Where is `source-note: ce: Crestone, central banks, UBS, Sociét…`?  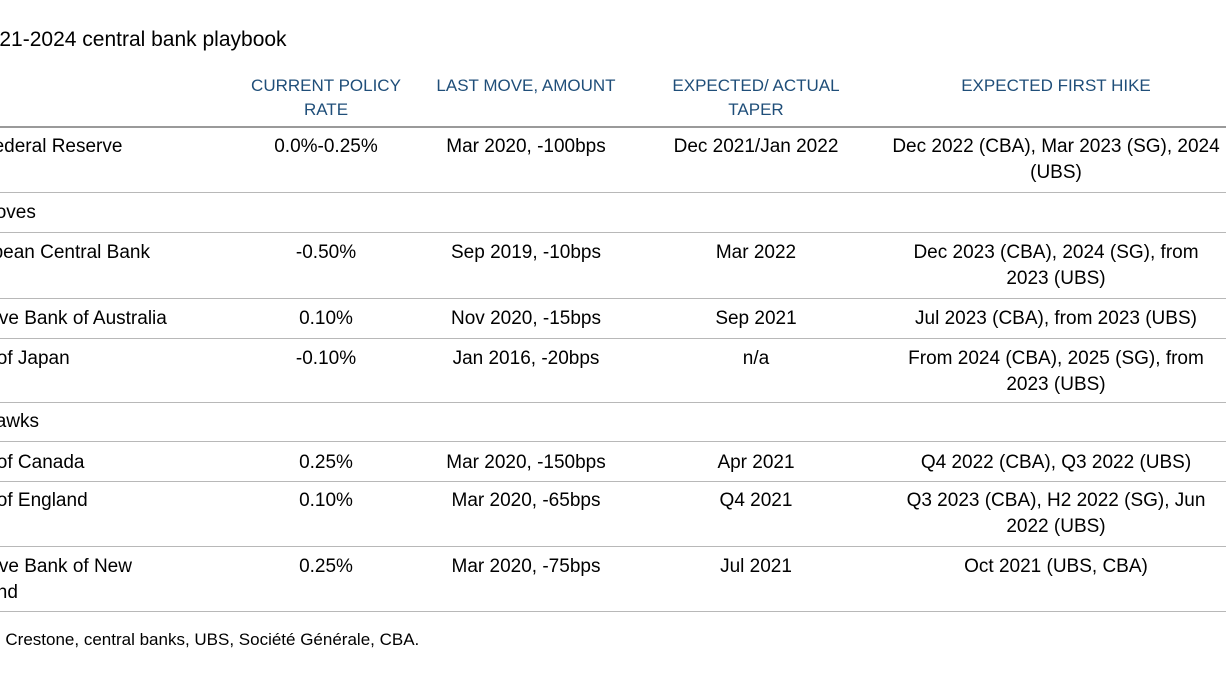 source-note: ce: Crestone, central banks, UBS, Sociét… is located at coordinates (210, 639).